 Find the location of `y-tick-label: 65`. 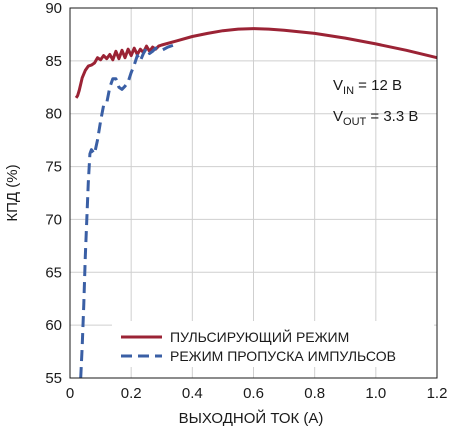

y-tick-label: 65 is located at coordinates (53, 272).